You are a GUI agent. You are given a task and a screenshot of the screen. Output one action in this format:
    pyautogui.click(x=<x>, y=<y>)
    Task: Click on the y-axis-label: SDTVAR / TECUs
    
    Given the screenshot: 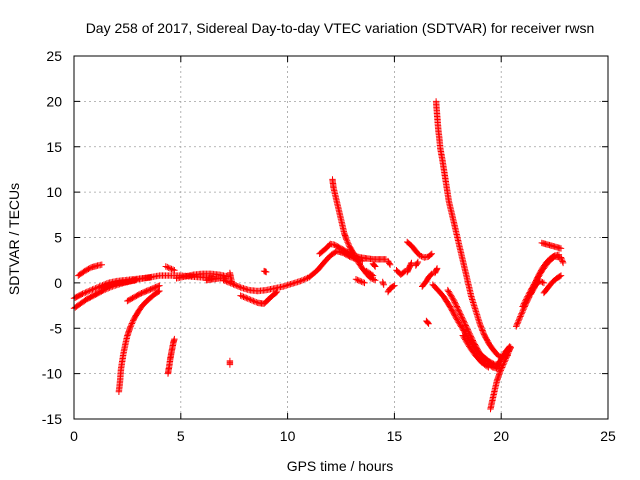 What is the action you would take?
    pyautogui.click(x=14, y=239)
    